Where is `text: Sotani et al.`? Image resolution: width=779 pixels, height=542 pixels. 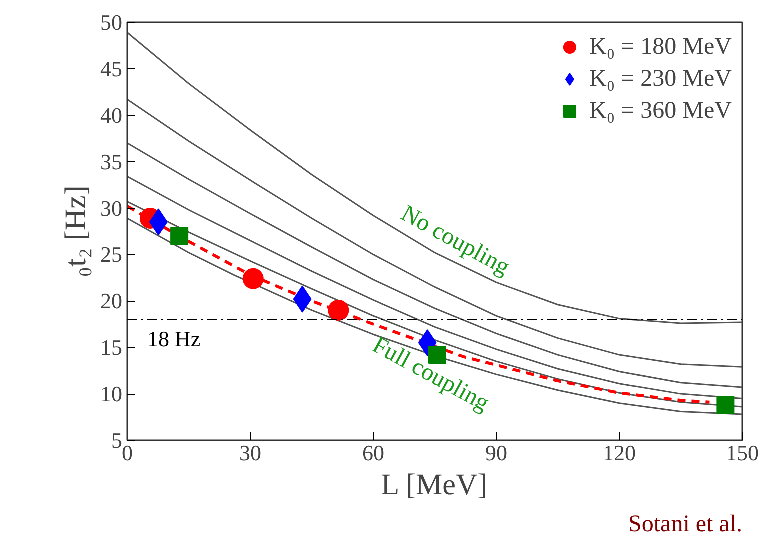 text: Sotani et al. is located at coordinates (685, 525).